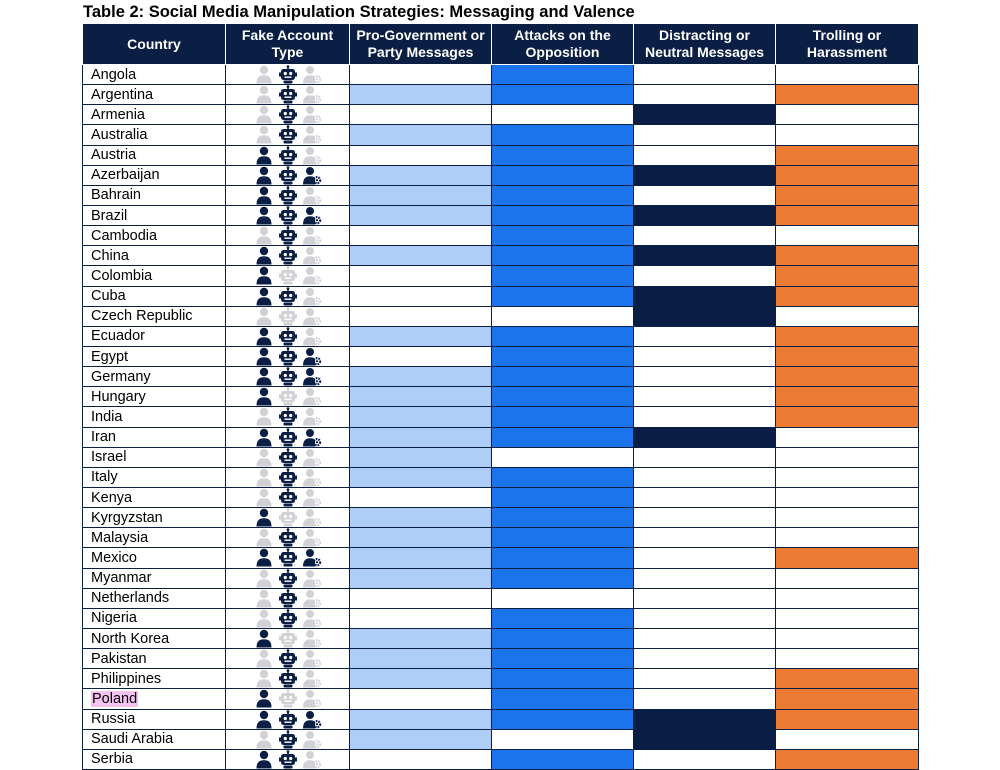 The height and width of the screenshot is (770, 1000). What do you see at coordinates (847, 44) in the screenshot?
I see `header-trolling: Trolling or Harassment` at bounding box center [847, 44].